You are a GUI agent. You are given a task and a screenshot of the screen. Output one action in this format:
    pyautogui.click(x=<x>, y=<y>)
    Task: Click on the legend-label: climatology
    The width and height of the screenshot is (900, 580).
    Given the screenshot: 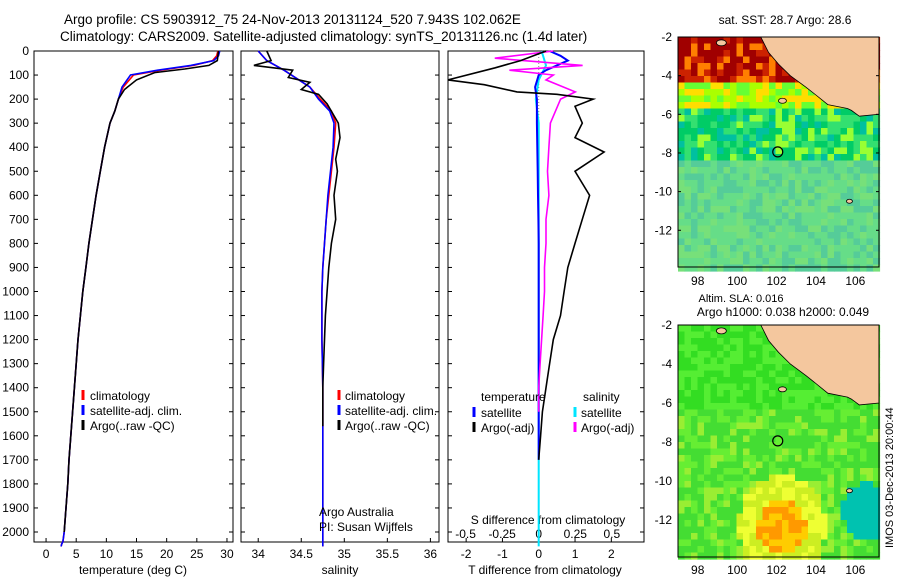 What is the action you would take?
    pyautogui.click(x=375, y=396)
    